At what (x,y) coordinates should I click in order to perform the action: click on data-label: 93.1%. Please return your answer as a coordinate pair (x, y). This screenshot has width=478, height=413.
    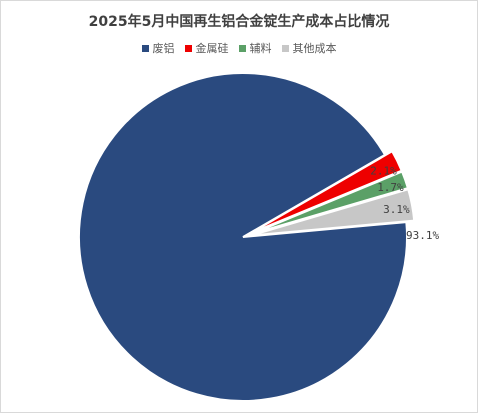
    Looking at the image, I should click on (422, 235).